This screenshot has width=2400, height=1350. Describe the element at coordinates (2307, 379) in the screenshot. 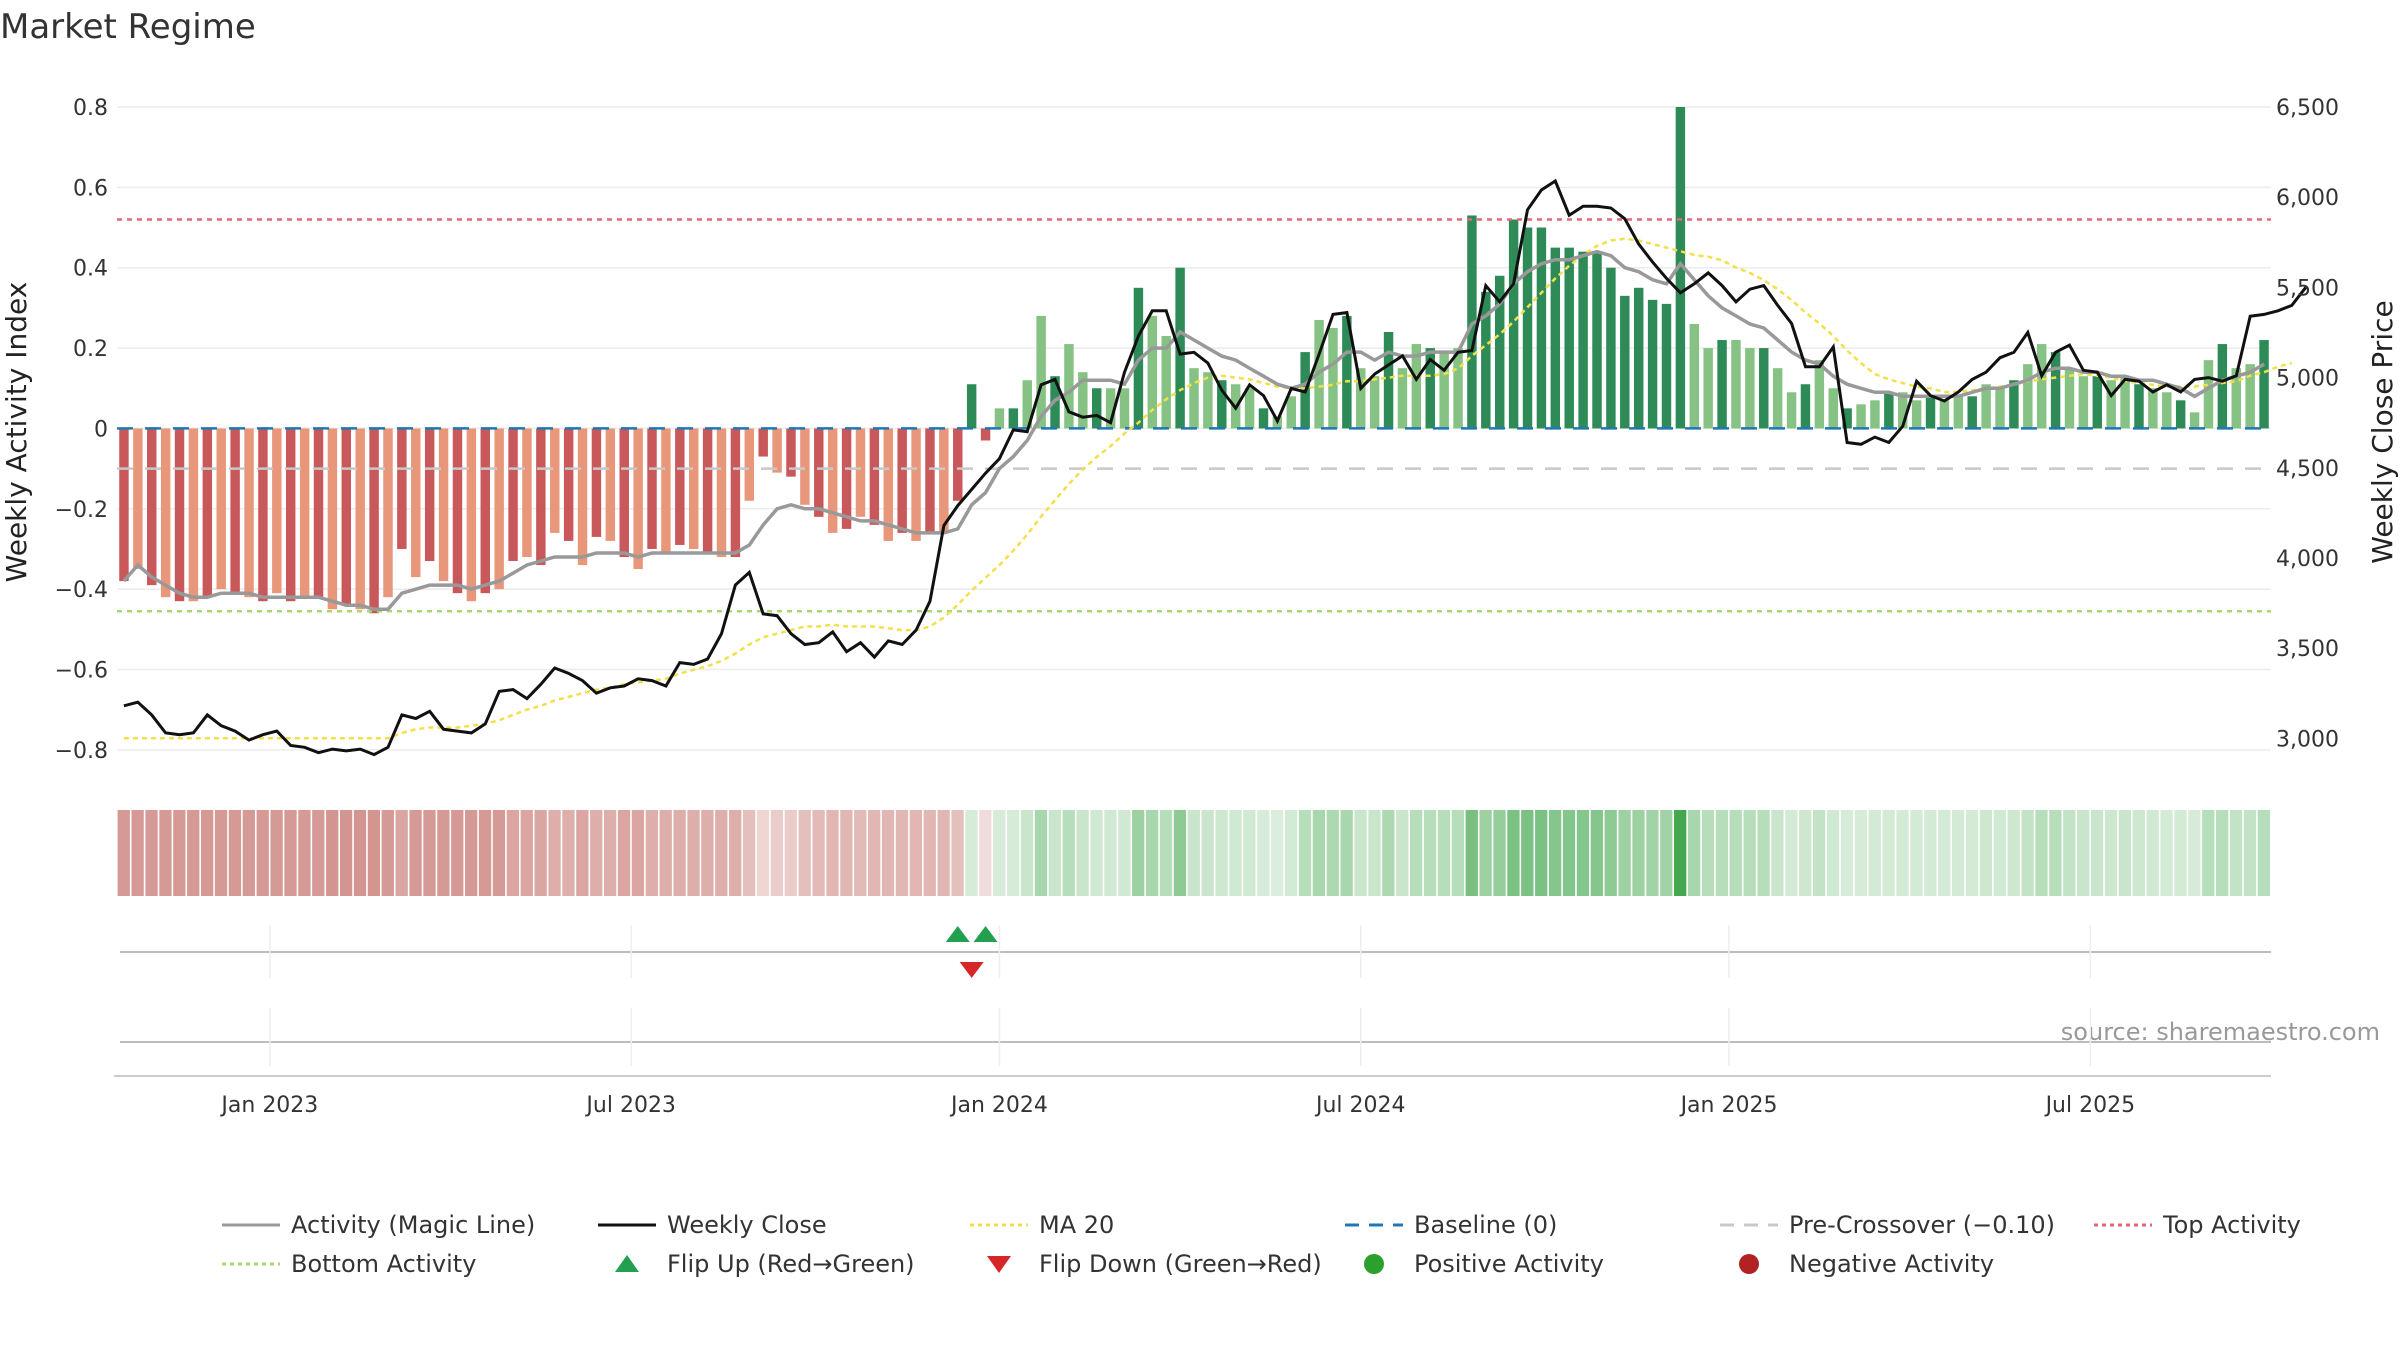

I see `y-right-tick-label: 5,000` at that location.